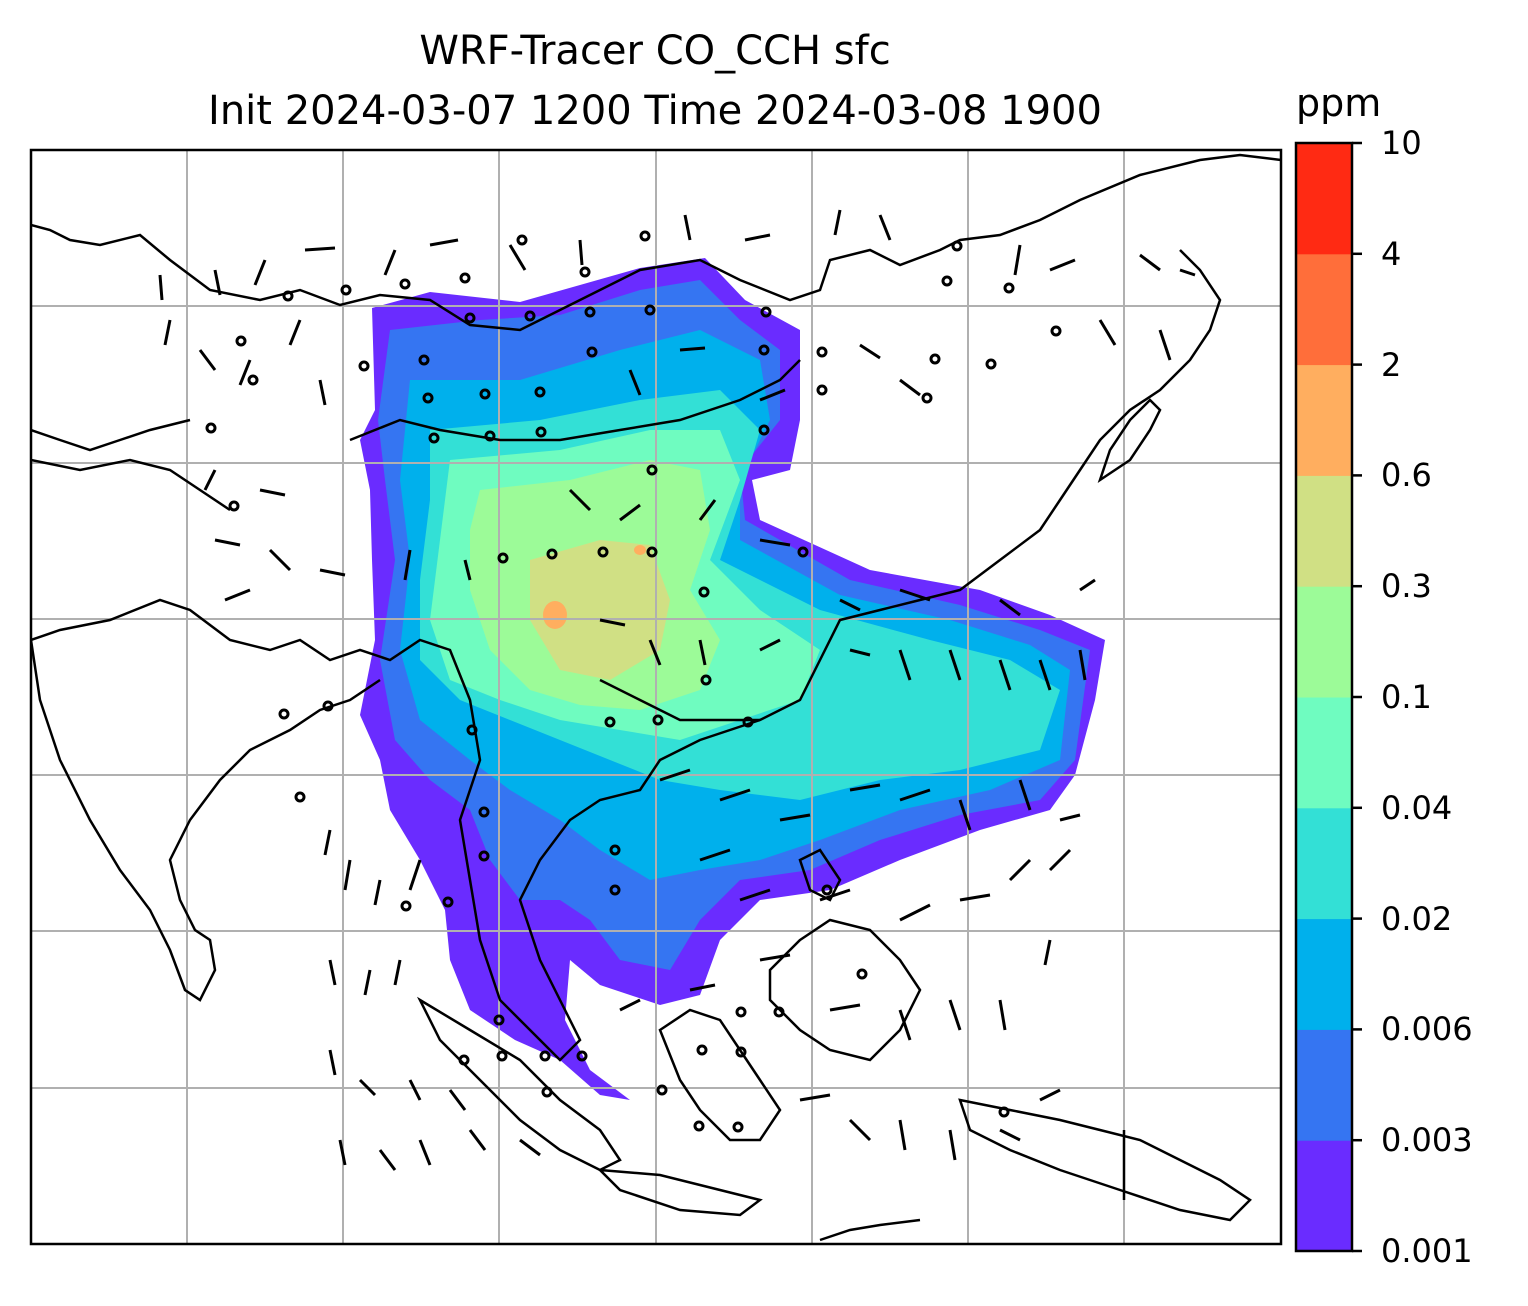 This screenshot has height=1306, width=1528. What do you see at coordinates (1406, 586) in the screenshot?
I see `colorbar-tick-label: 0.3` at bounding box center [1406, 586].